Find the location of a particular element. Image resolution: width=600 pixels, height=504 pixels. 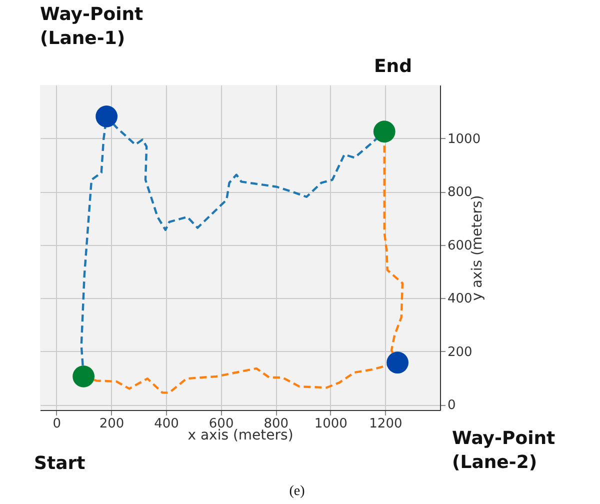

y-tick-label: 400 is located at coordinates (460, 299).